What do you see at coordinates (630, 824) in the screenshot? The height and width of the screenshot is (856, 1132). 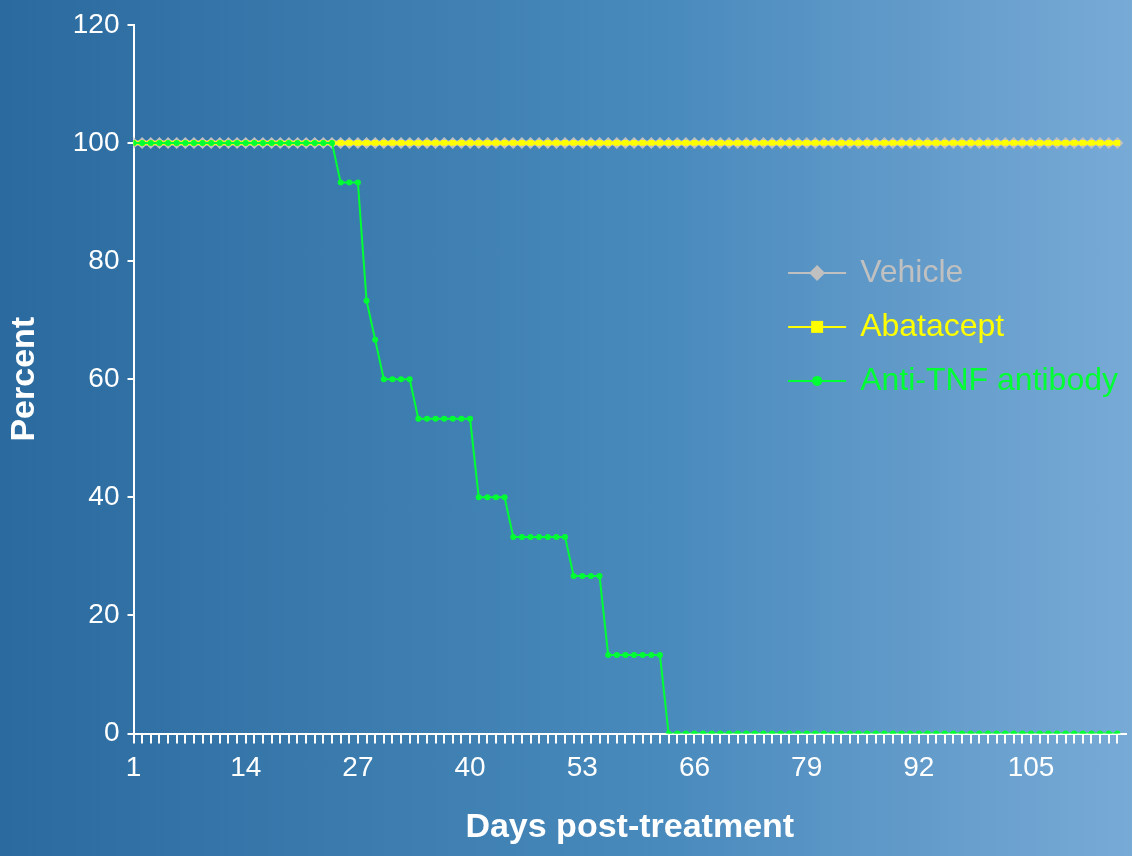 I see `x-axis-title: Days post-treatment` at bounding box center [630, 824].